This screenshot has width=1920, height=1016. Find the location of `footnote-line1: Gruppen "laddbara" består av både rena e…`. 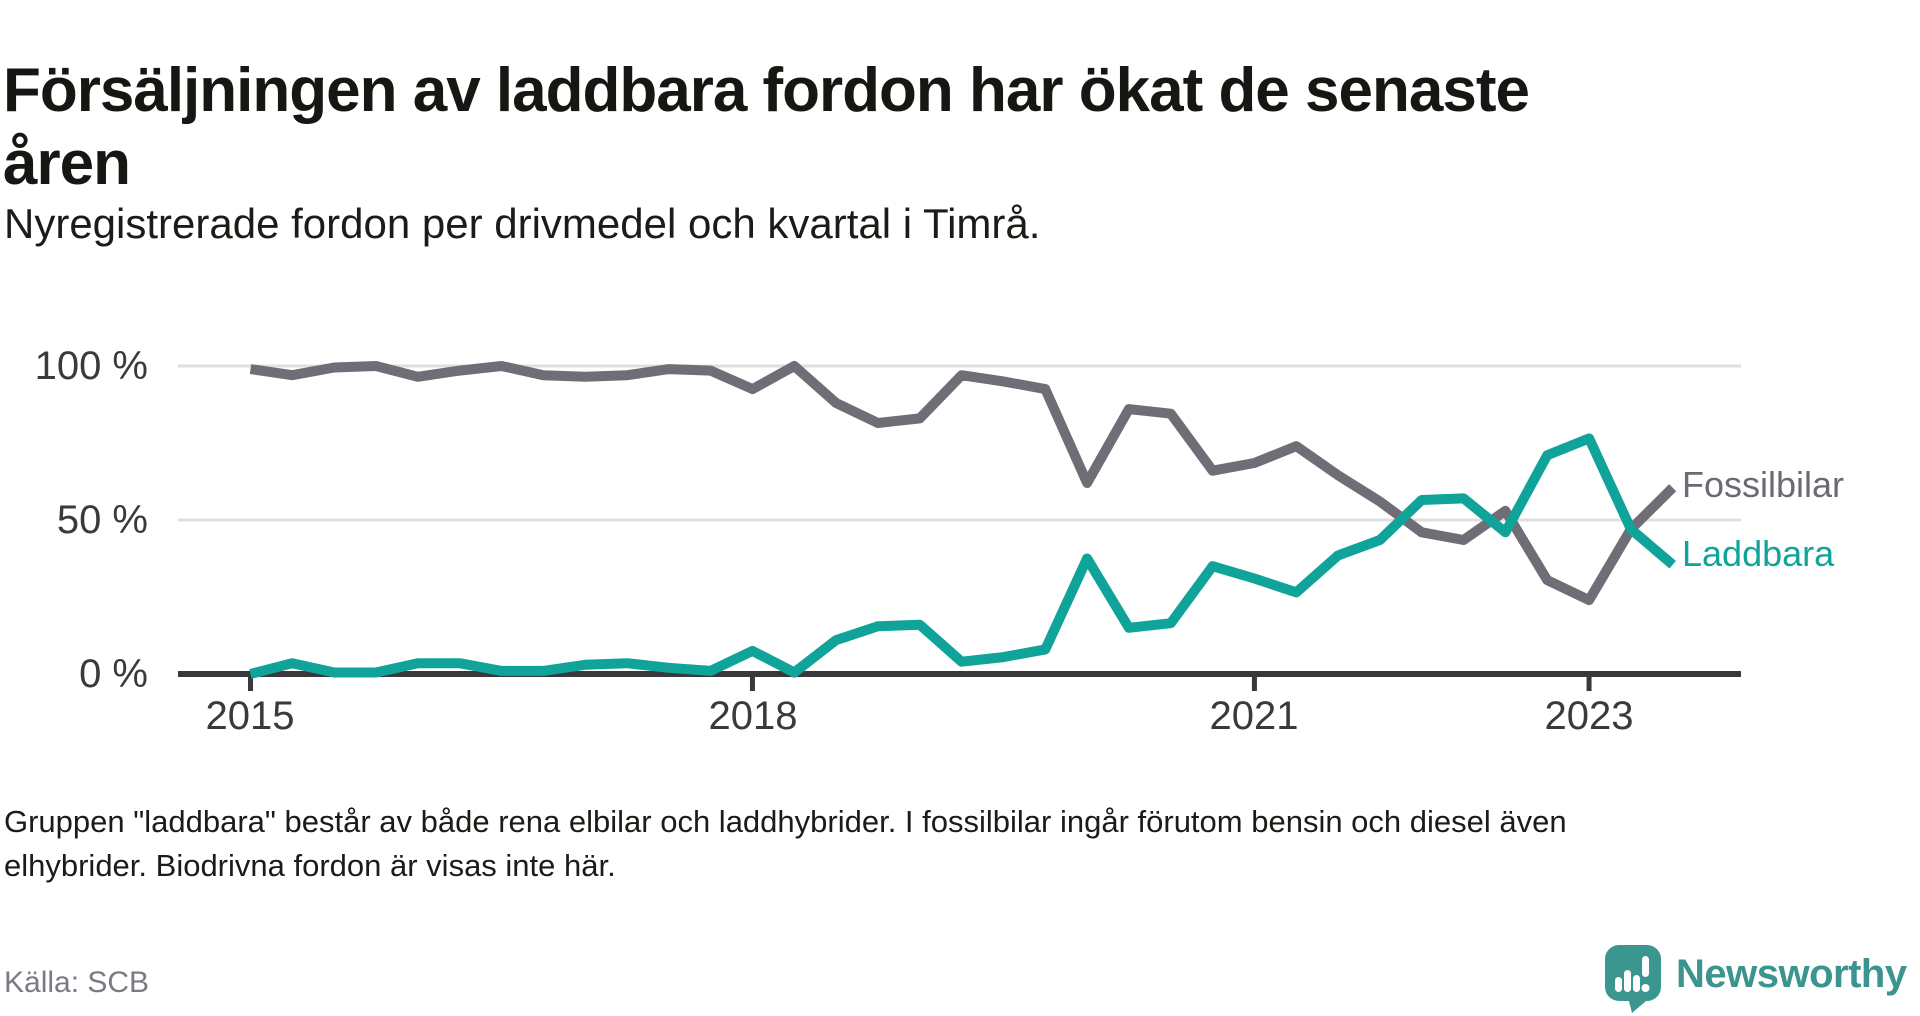

footnote-line1: Gruppen "laddbara" består av både rena e… is located at coordinates (785, 821).